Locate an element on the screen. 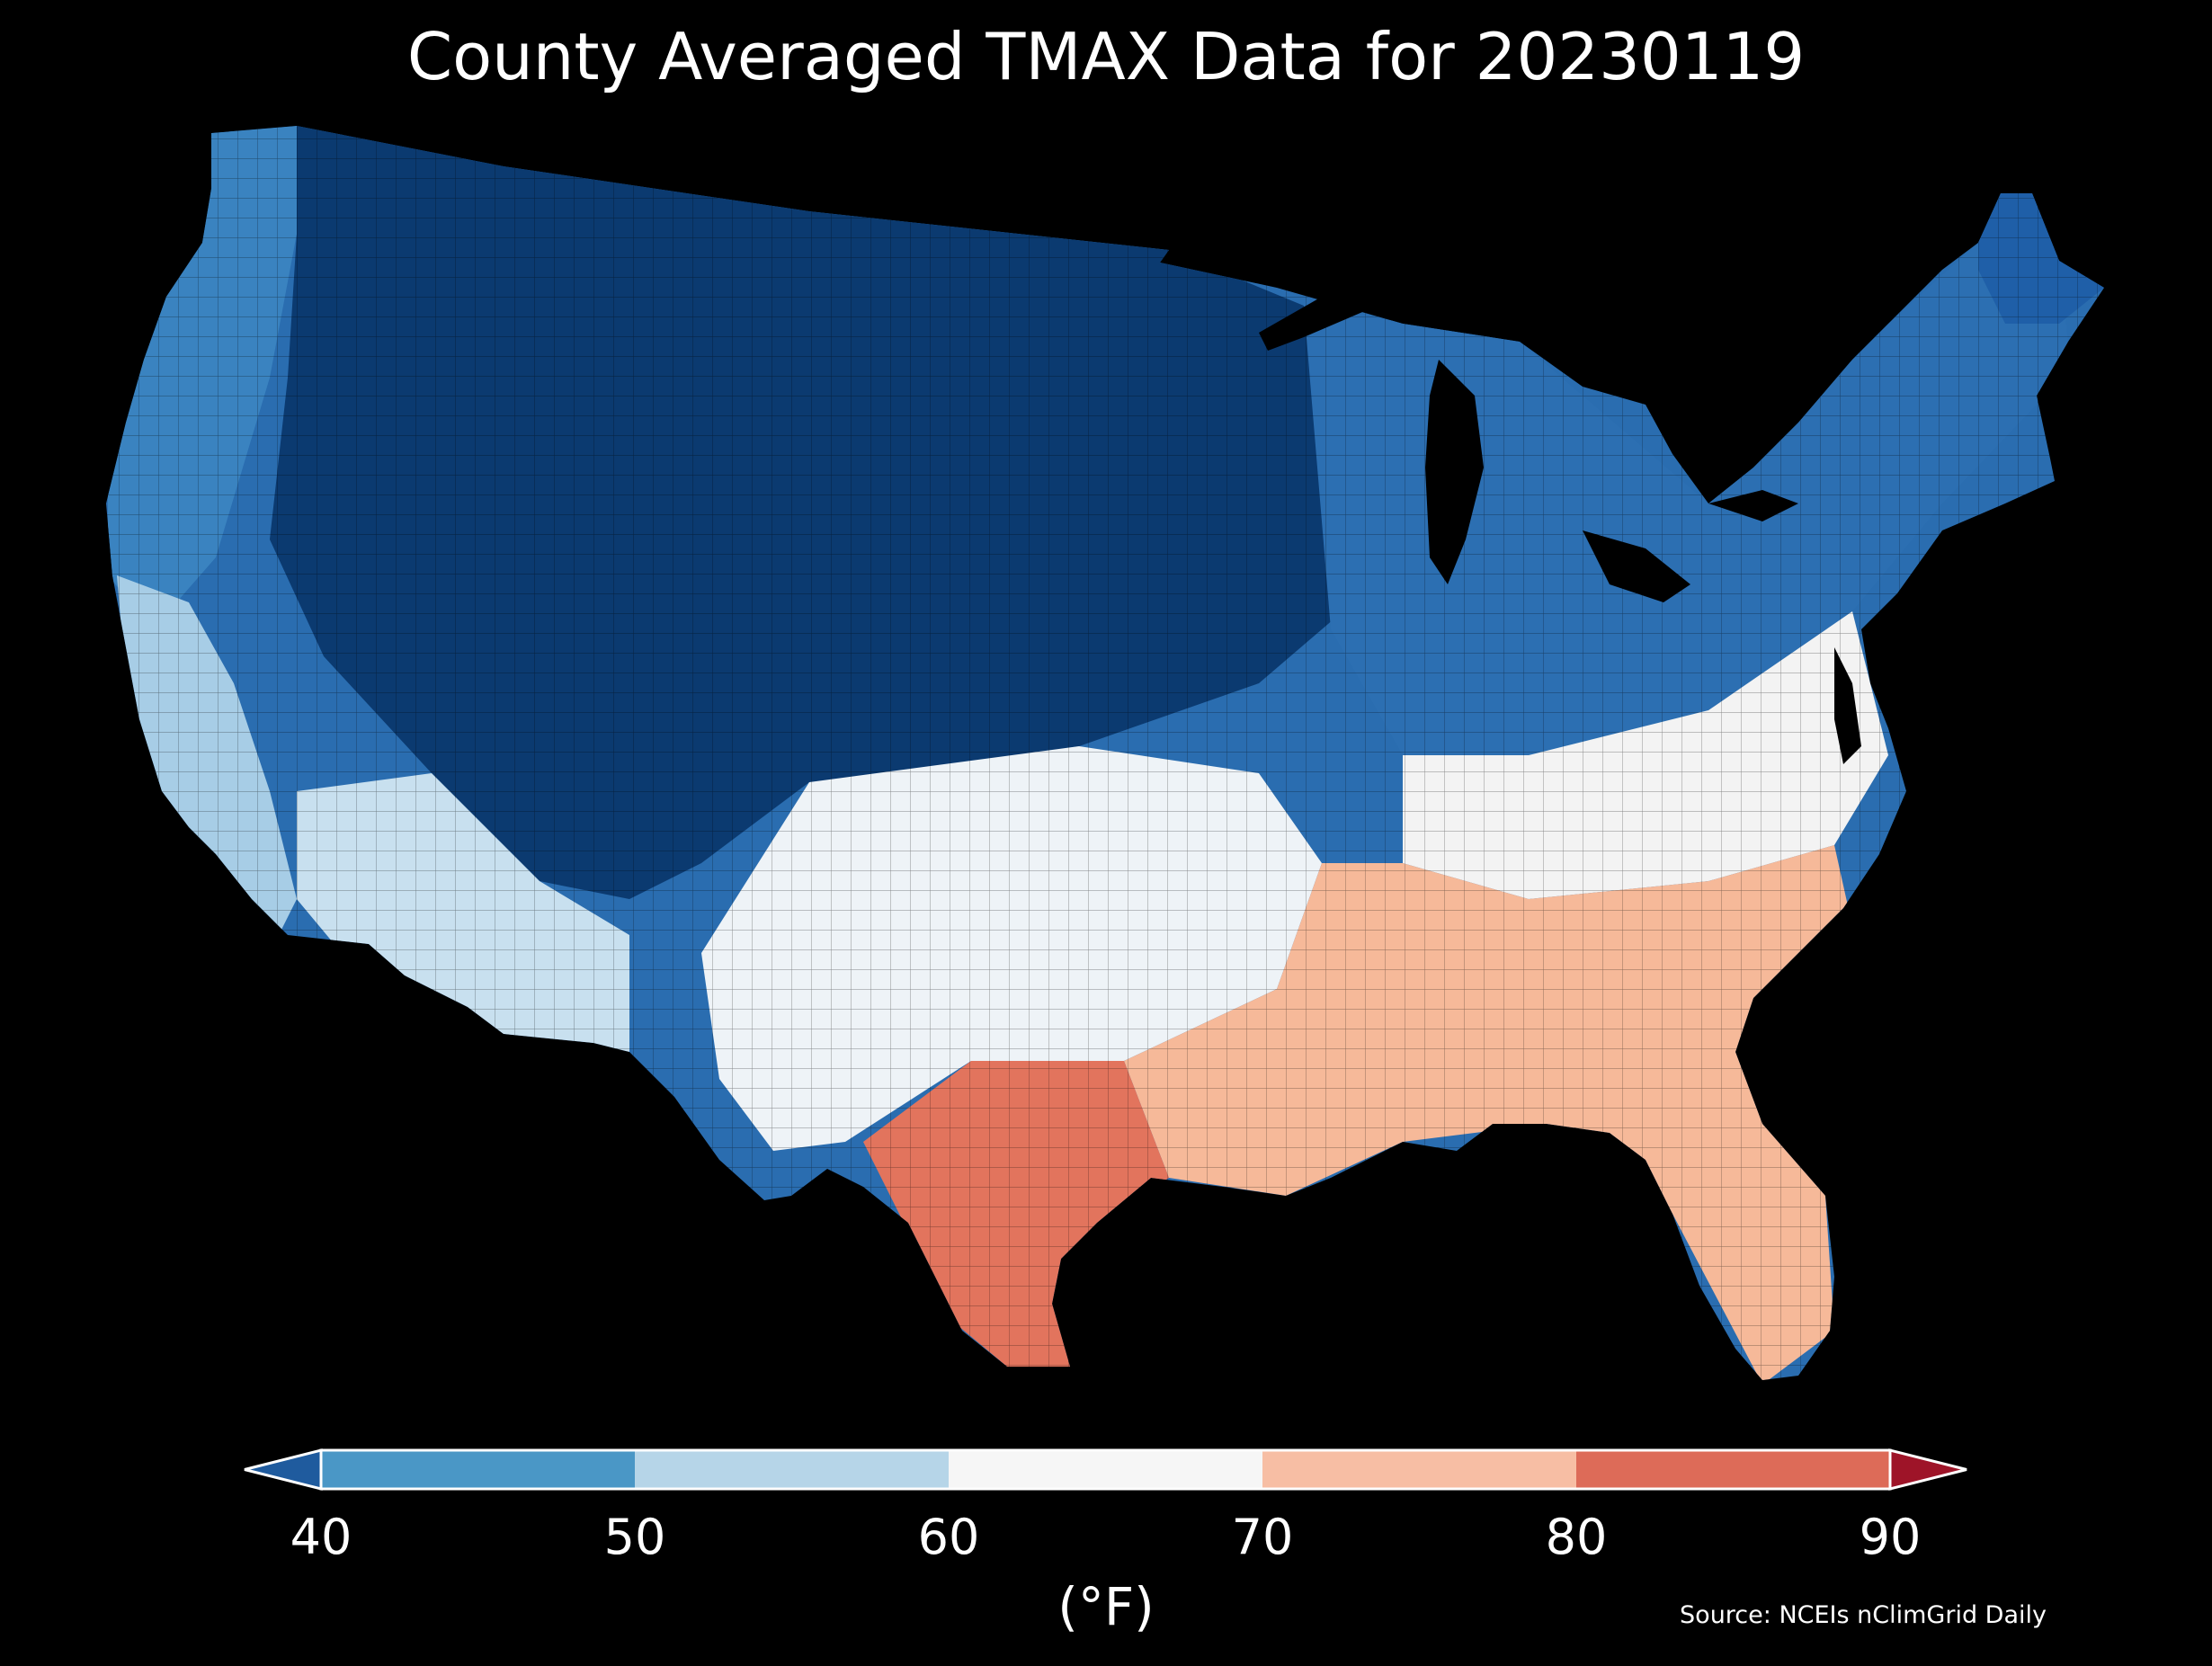  colorbar is located at coordinates (1105, 1470).